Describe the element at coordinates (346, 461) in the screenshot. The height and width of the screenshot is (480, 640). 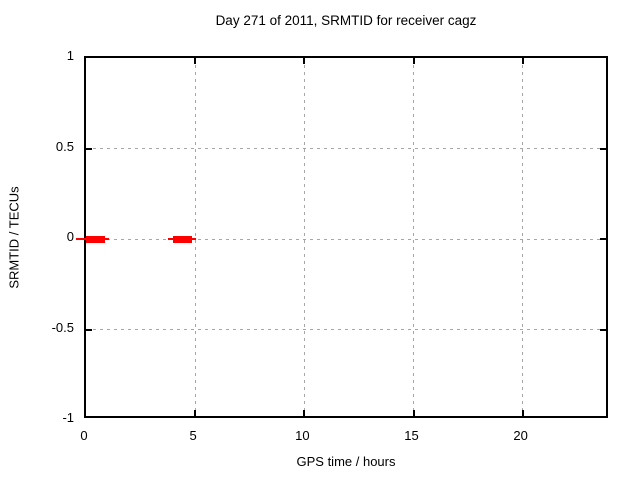
I see `x-axis-title: GPS time / hours` at that location.